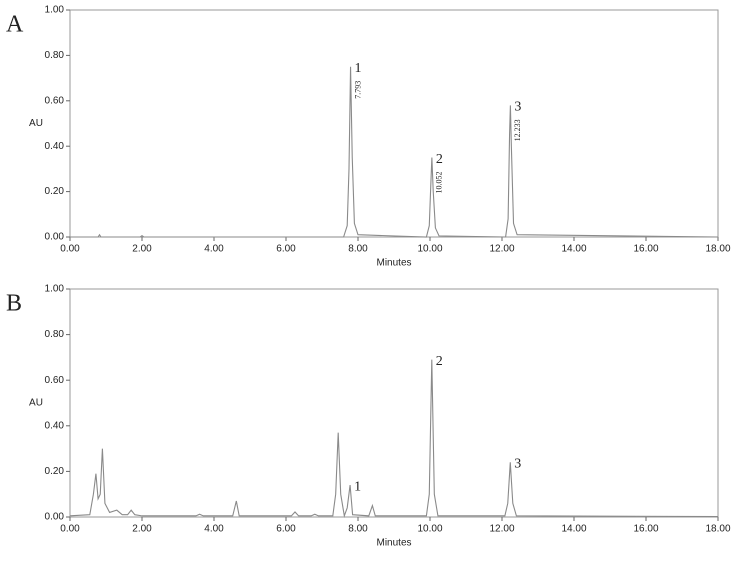  I want to click on panel-label: B, so click(14, 304).